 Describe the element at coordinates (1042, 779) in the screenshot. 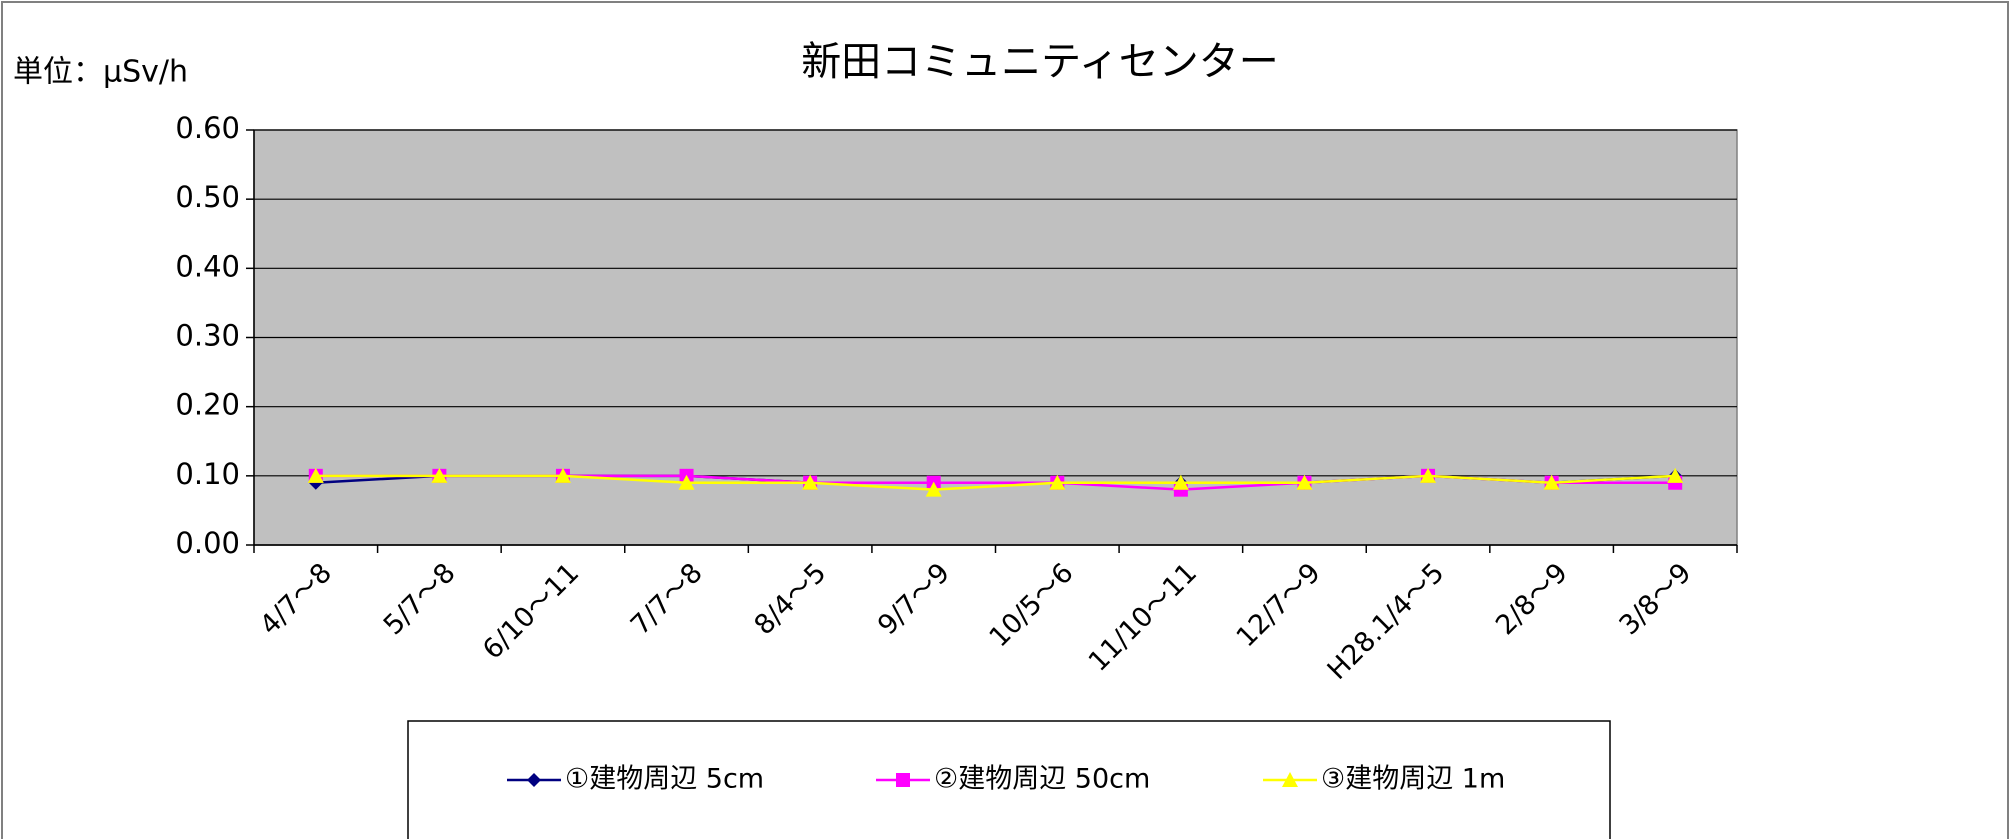

I see `legend-label: ②建物周辺 50cm` at that location.